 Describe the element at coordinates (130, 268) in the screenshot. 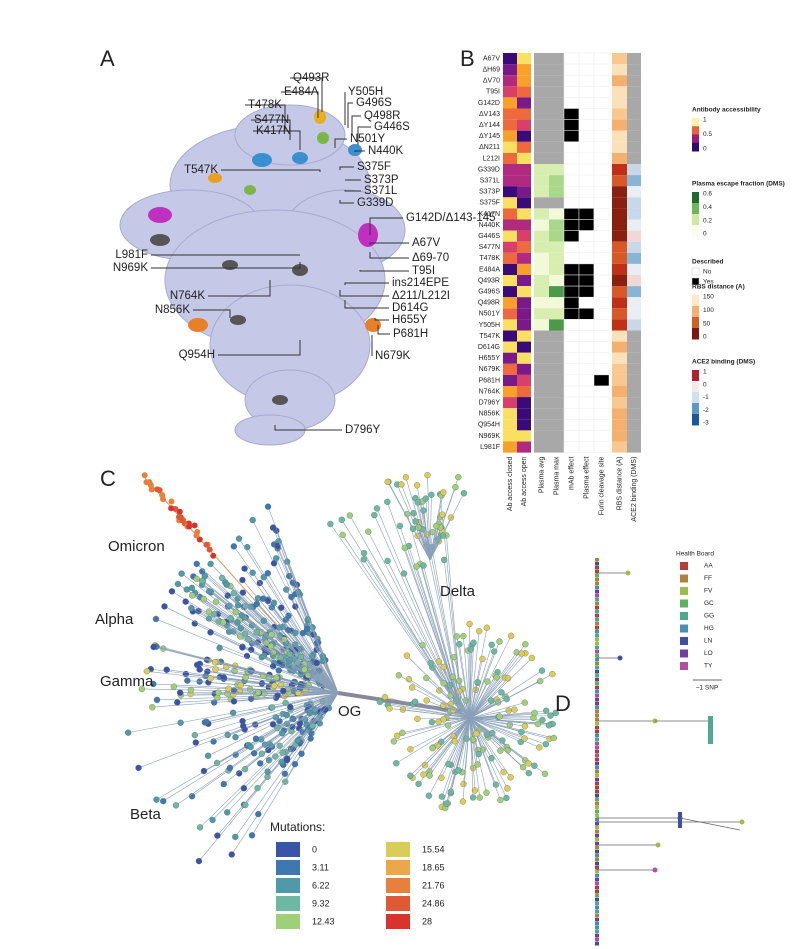

I see `mutation-label: N969K` at that location.